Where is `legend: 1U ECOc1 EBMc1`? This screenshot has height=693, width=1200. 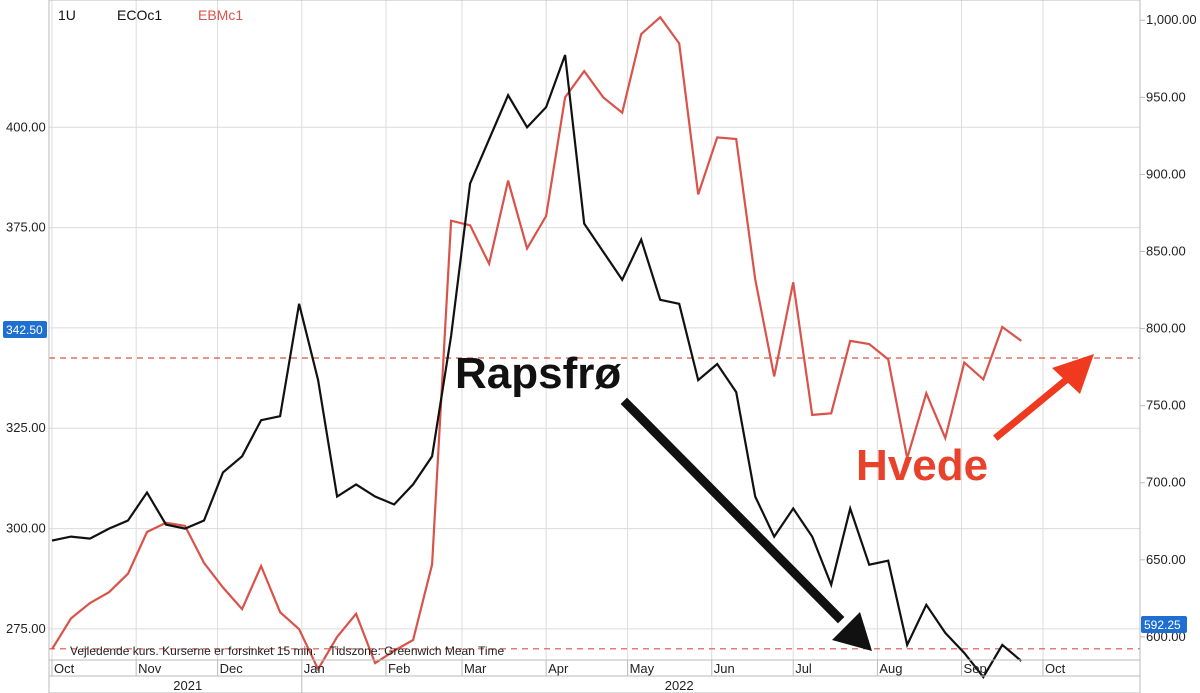 legend: 1U ECOc1 EBMc1 is located at coordinates (150, 15).